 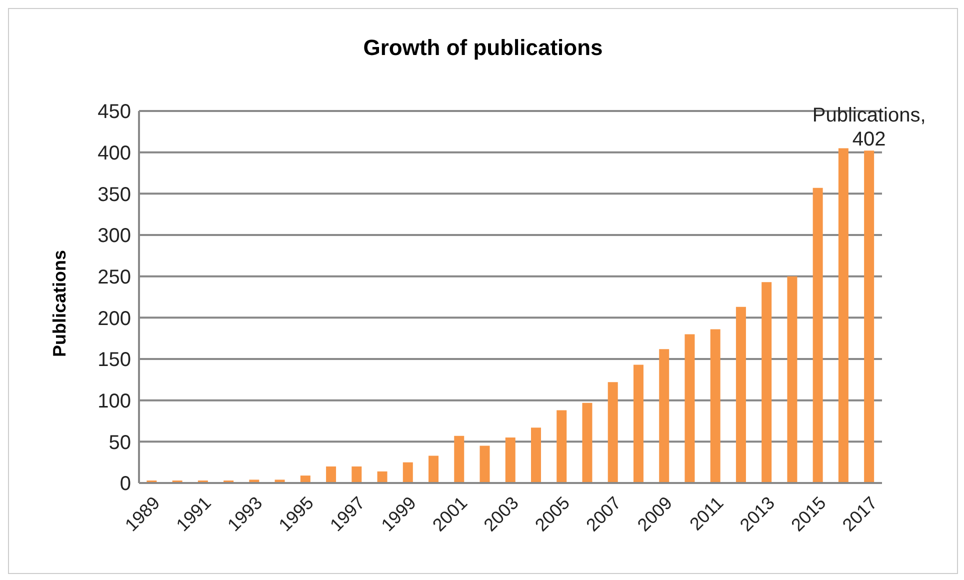 I want to click on y-tick-label: 350, so click(x=114, y=195).